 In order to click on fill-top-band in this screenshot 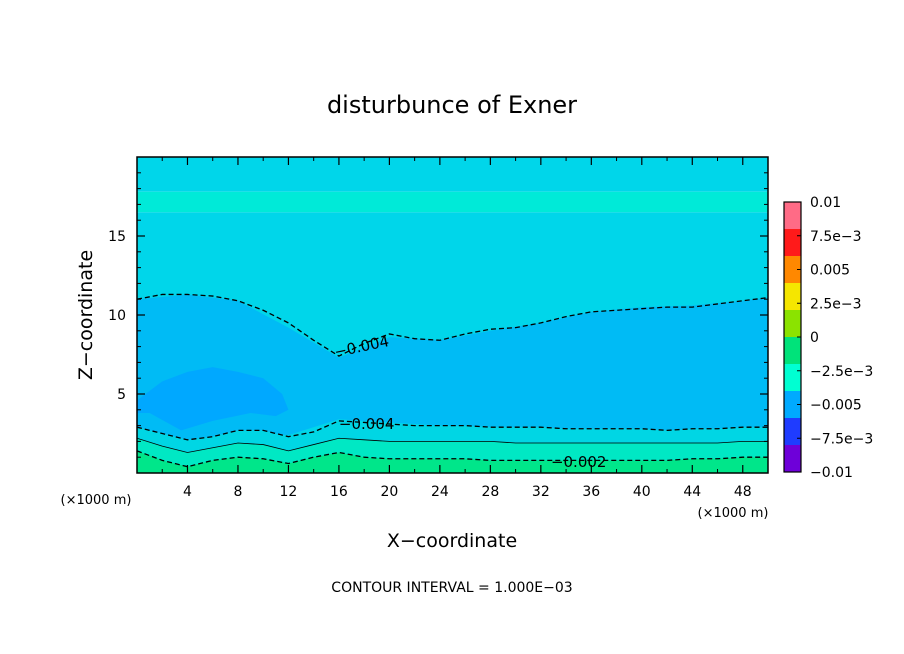, I will do `click(452, 174)`.